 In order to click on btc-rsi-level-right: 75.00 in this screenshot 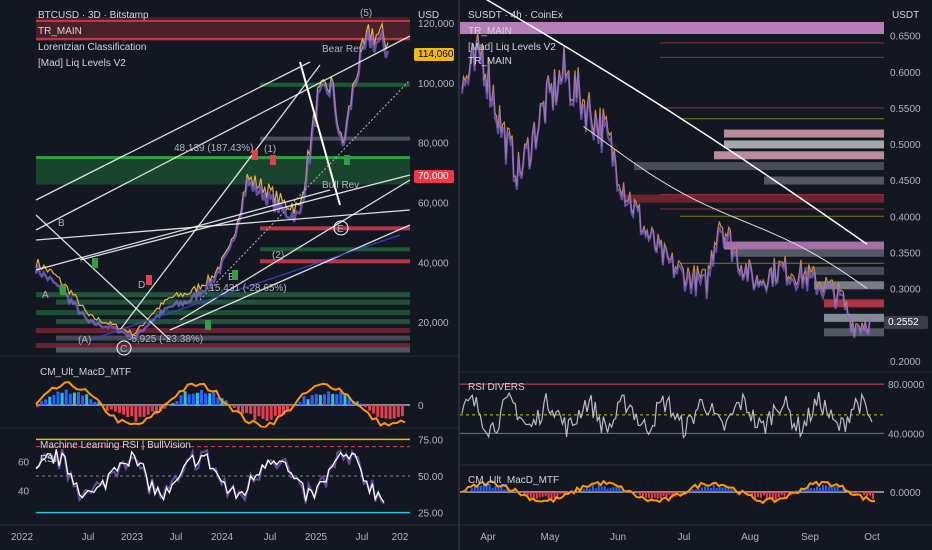, I will do `click(430, 440)`.